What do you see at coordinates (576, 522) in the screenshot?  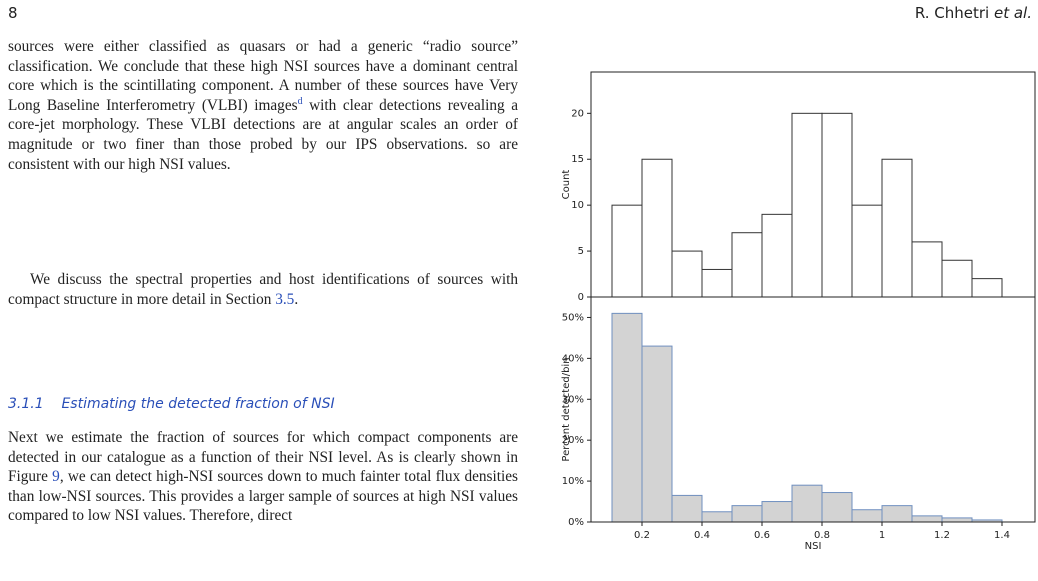 I see `y-tick-label: 0%` at bounding box center [576, 522].